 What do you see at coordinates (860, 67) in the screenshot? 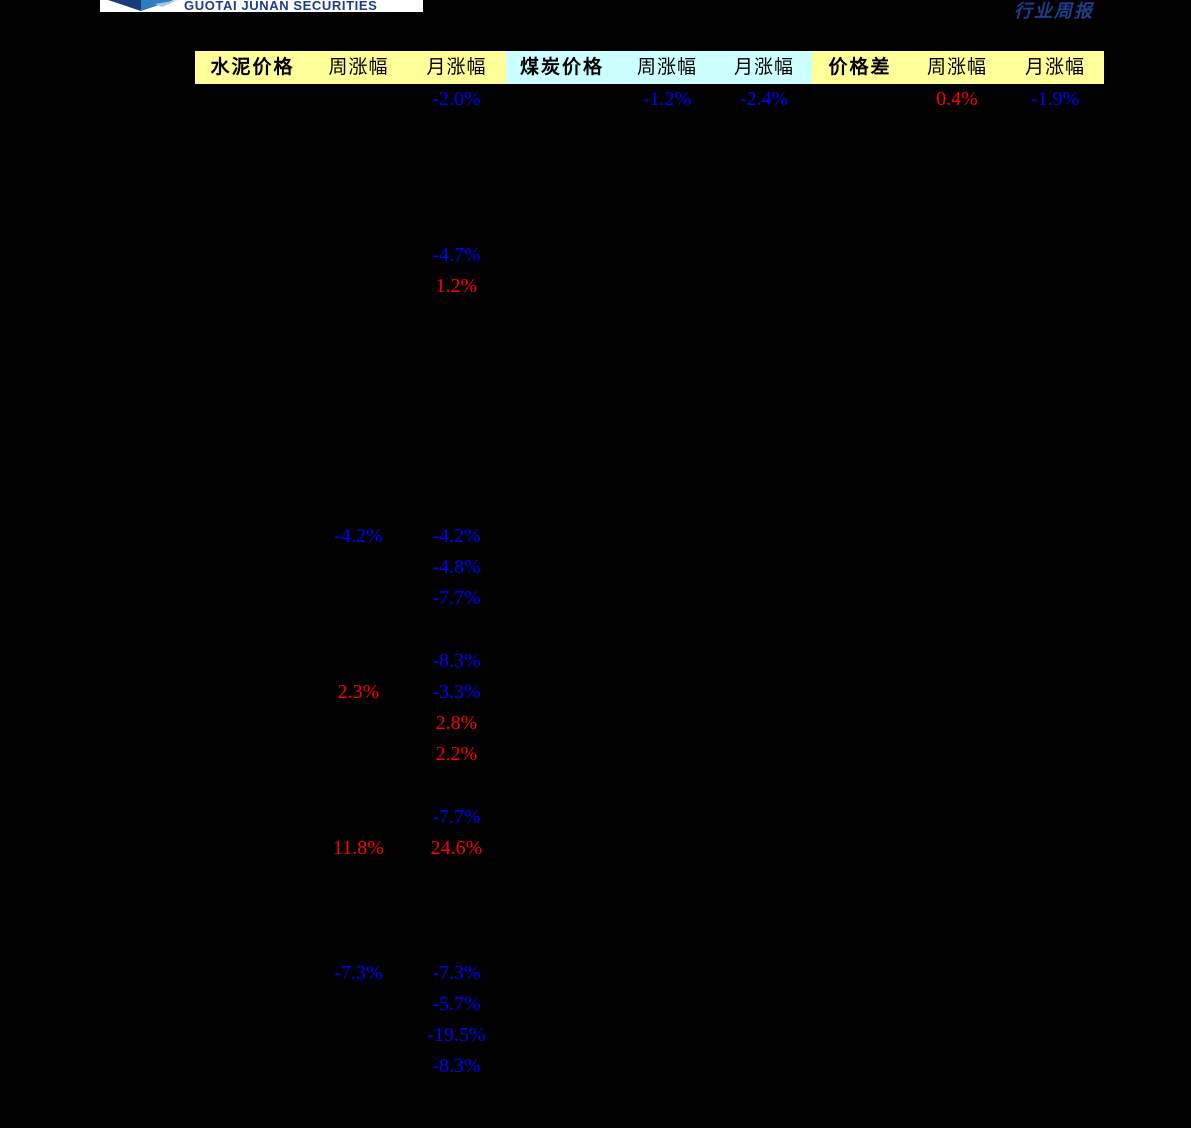
I see `header-cell-spread-6: 价格差` at bounding box center [860, 67].